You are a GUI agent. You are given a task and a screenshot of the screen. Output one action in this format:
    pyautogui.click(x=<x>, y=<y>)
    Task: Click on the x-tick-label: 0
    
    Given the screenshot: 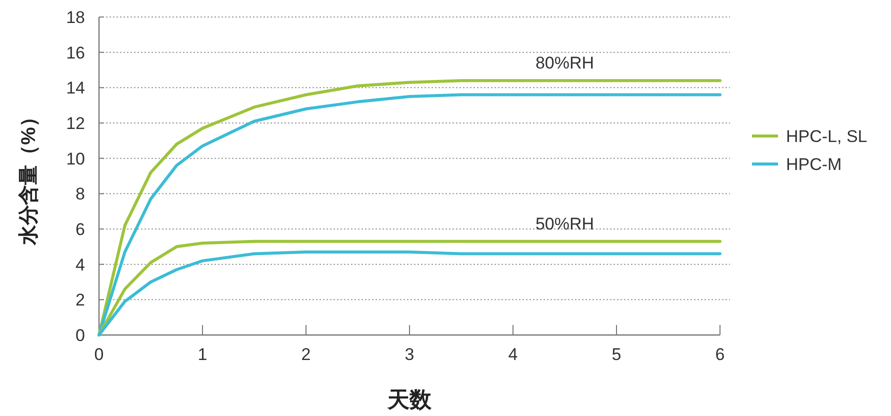 What is the action you would take?
    pyautogui.click(x=99, y=354)
    